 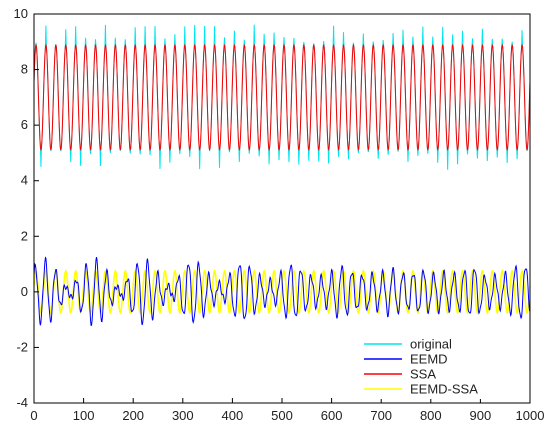 I want to click on x-tick-label: 100, so click(x=84, y=415).